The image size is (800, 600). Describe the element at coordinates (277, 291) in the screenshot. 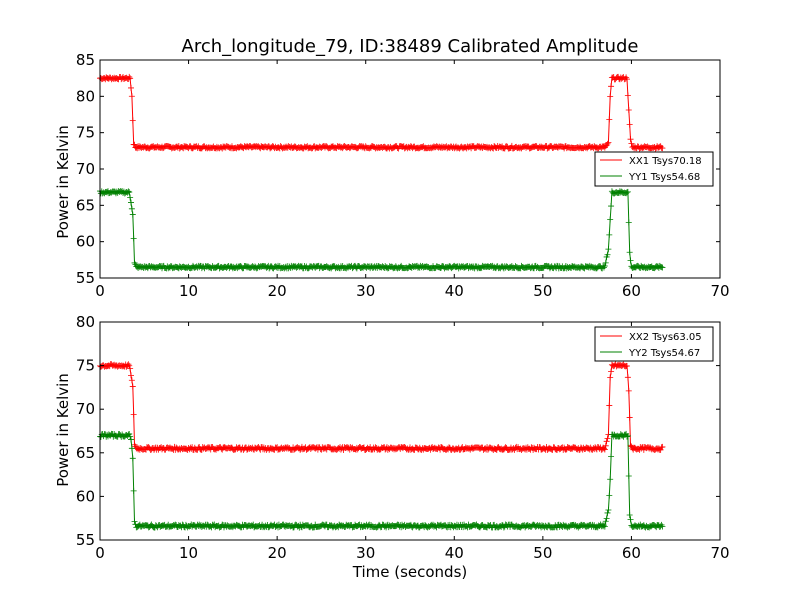

I see `top-x-tick-label: 20` at that location.